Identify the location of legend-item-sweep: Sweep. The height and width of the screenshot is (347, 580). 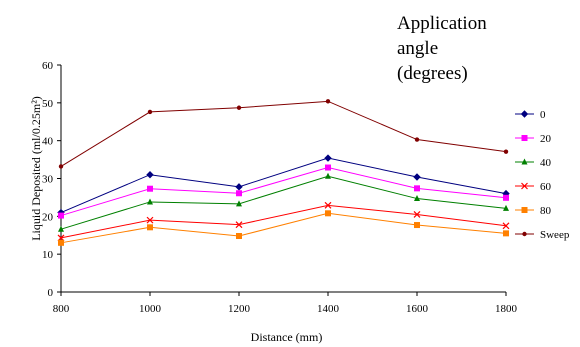
(542, 235).